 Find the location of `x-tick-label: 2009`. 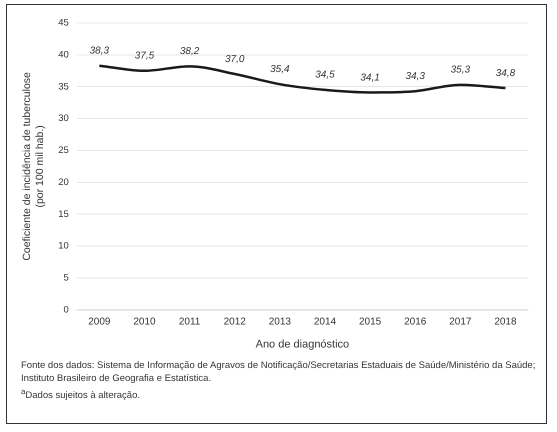

x-tick-label: 2009 is located at coordinates (99, 322).